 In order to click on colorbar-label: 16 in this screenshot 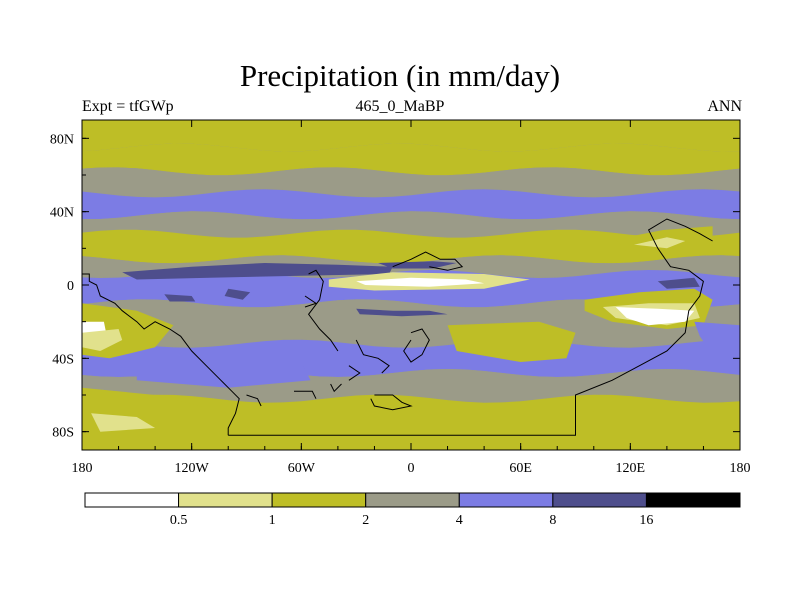, I will do `click(646, 520)`.